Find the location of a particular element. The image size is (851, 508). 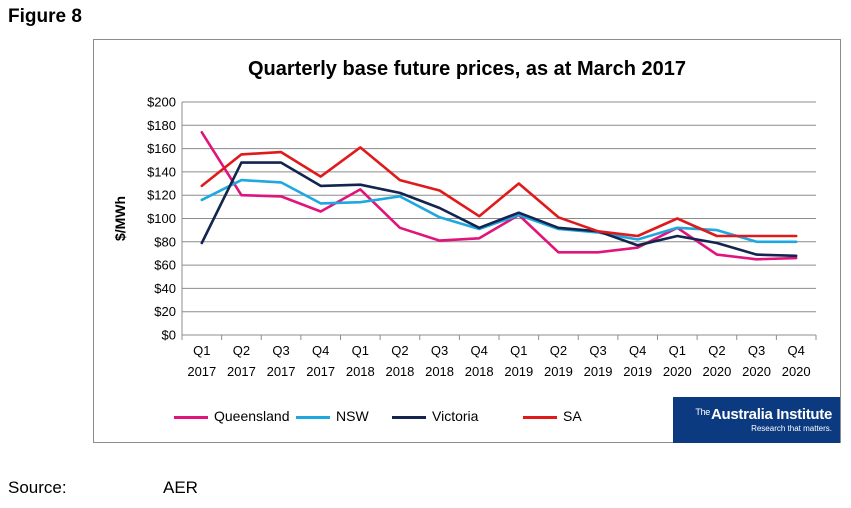

source-label: Source: is located at coordinates (37, 487).